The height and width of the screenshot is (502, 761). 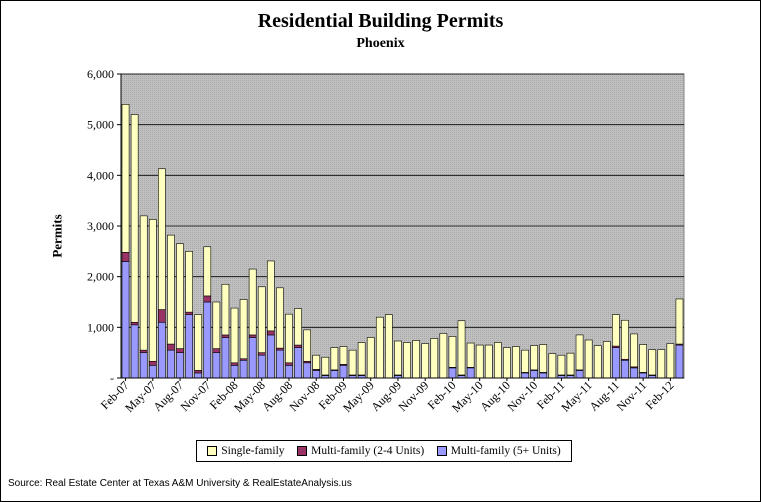 I want to click on x-tick-label: May-10, so click(x=467, y=396).